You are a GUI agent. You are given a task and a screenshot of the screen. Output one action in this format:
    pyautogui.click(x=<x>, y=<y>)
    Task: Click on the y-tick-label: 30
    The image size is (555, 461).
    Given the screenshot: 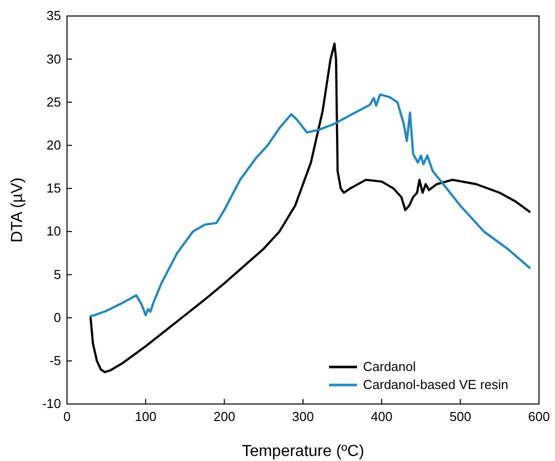 What is the action you would take?
    pyautogui.click(x=53, y=58)
    